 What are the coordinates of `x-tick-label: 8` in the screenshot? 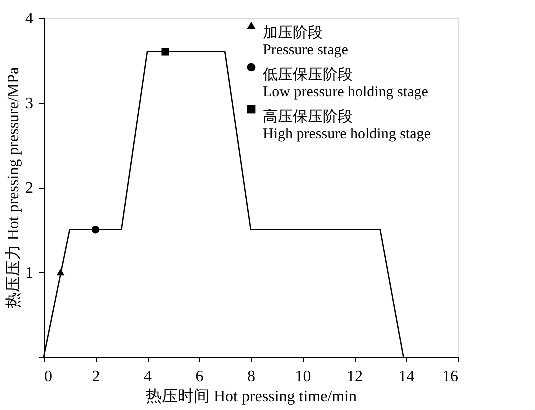 It's located at (252, 377).